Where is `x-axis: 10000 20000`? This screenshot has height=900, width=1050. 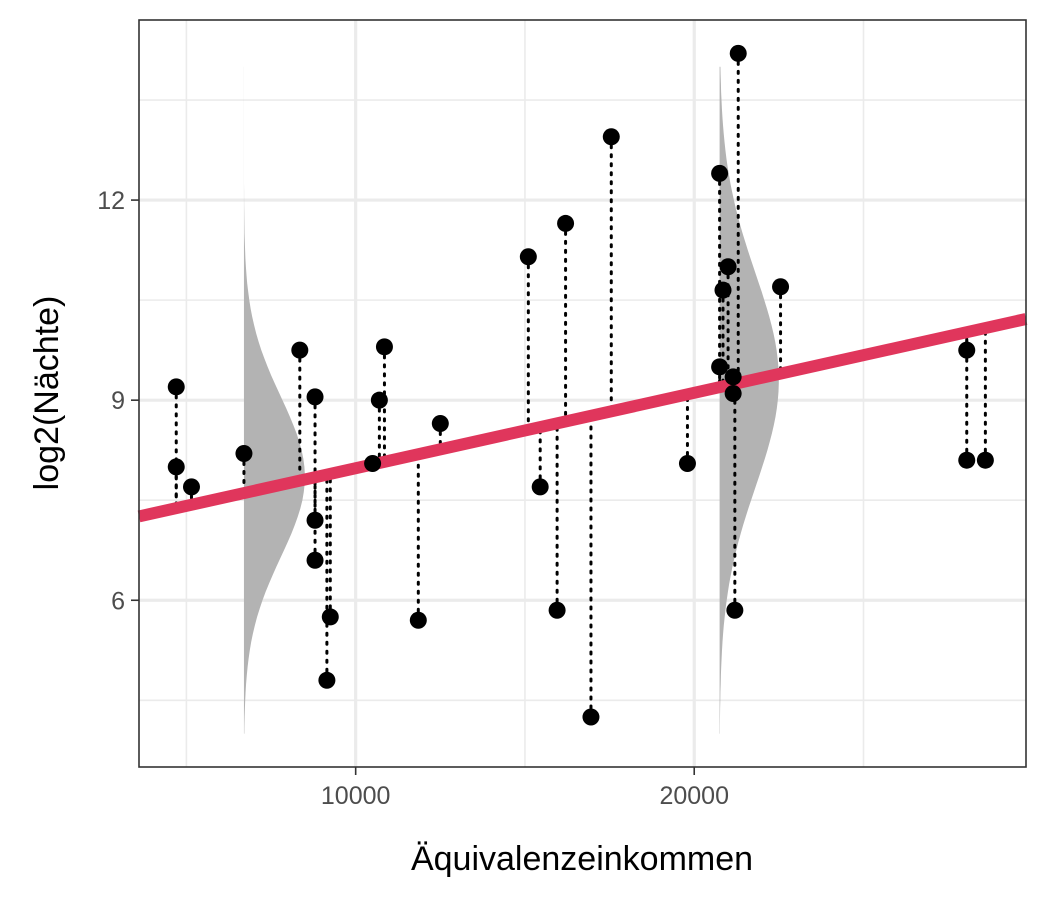
x-axis: 10000 20000 is located at coordinates (525, 788).